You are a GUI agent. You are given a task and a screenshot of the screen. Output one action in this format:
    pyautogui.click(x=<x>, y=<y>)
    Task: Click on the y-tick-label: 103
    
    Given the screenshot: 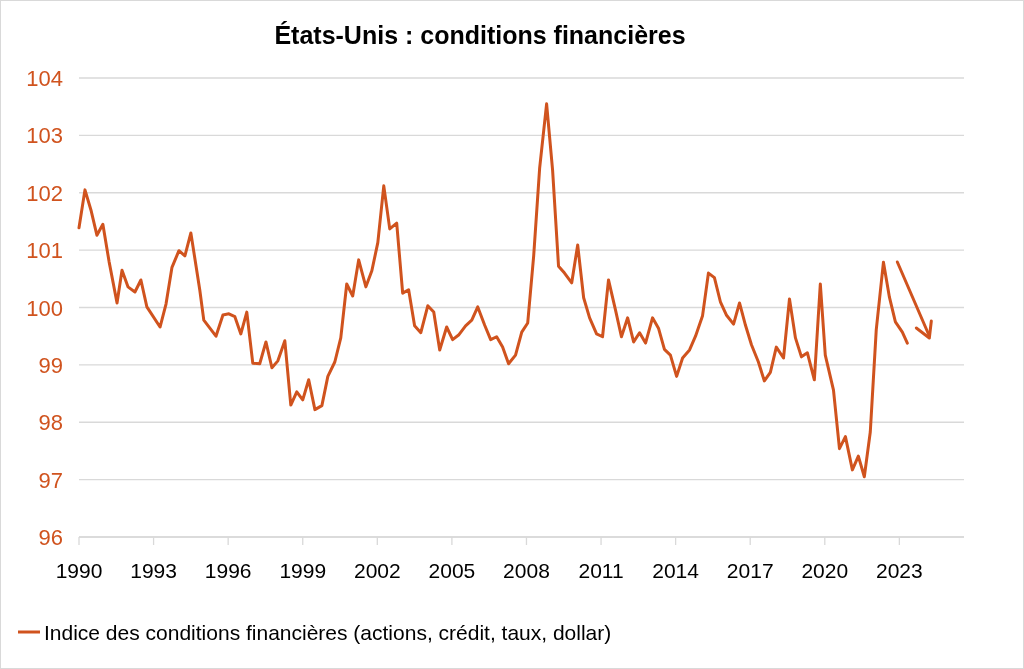 What is the action you would take?
    pyautogui.click(x=44, y=136)
    